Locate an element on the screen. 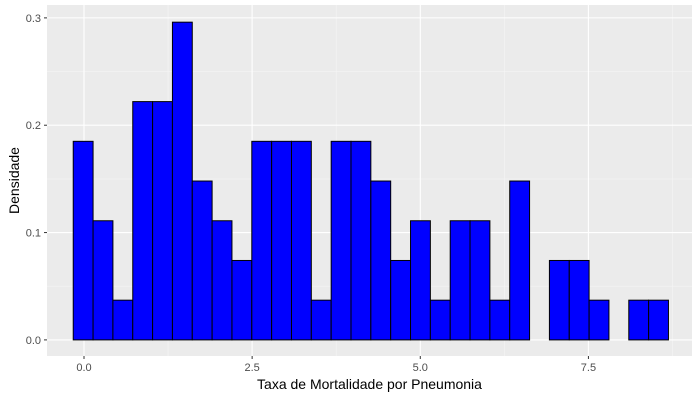  x-tick-label: 2.5 is located at coordinates (251, 368).